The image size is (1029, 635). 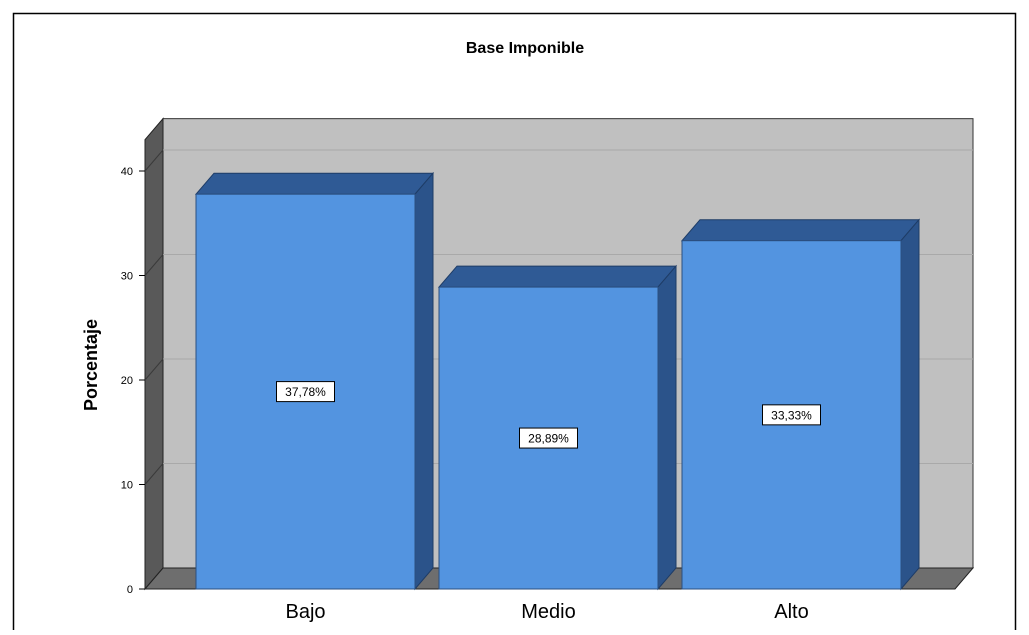 I want to click on y-tick-label: 10, so click(x=127, y=486).